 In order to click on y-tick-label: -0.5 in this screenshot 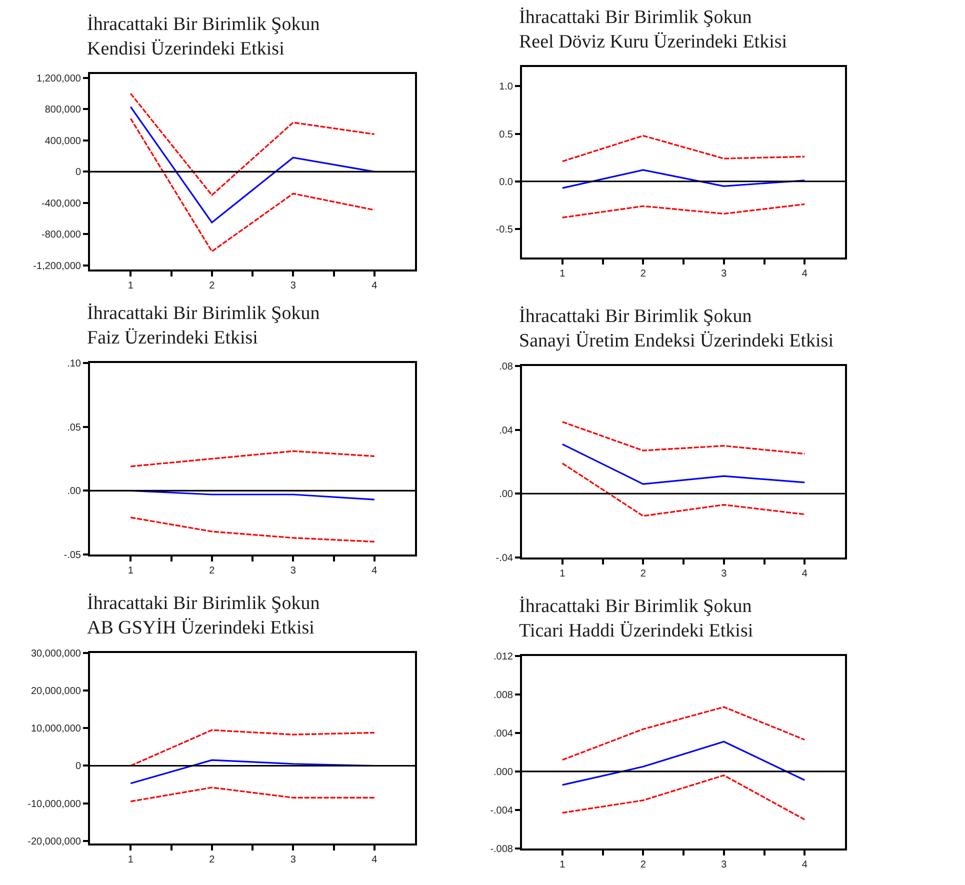, I will do `click(505, 230)`.